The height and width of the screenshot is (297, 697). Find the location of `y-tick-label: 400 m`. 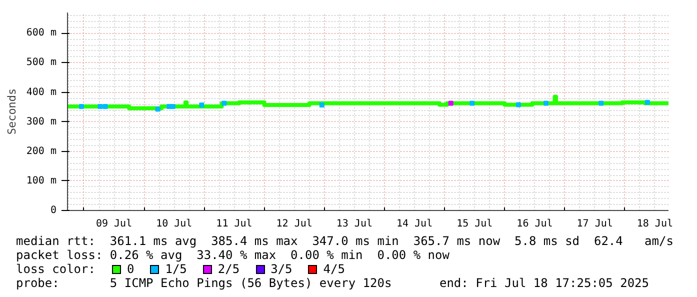

y-tick-label: 400 m is located at coordinates (41, 92).